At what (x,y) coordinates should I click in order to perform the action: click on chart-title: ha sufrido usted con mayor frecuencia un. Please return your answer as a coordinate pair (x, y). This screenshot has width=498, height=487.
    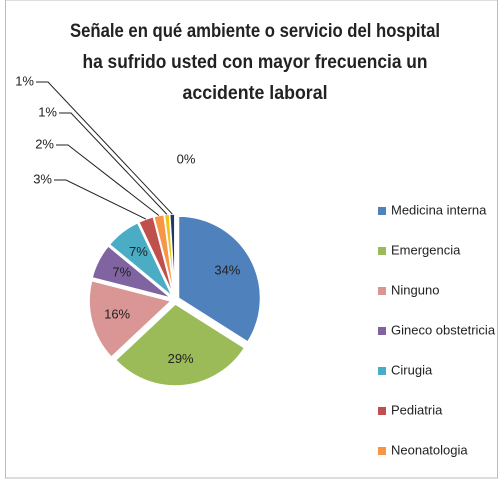
    Looking at the image, I should click on (255, 62).